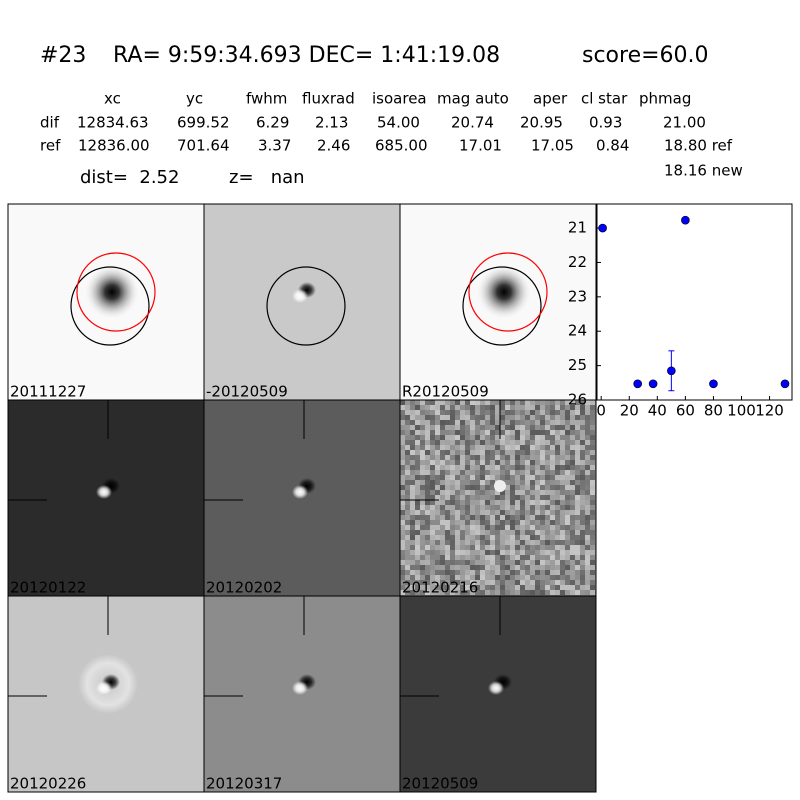 Image resolution: width=800 pixels, height=800 pixels. What do you see at coordinates (713, 411) in the screenshot?
I see `x-tick-label: 80` at bounding box center [713, 411].